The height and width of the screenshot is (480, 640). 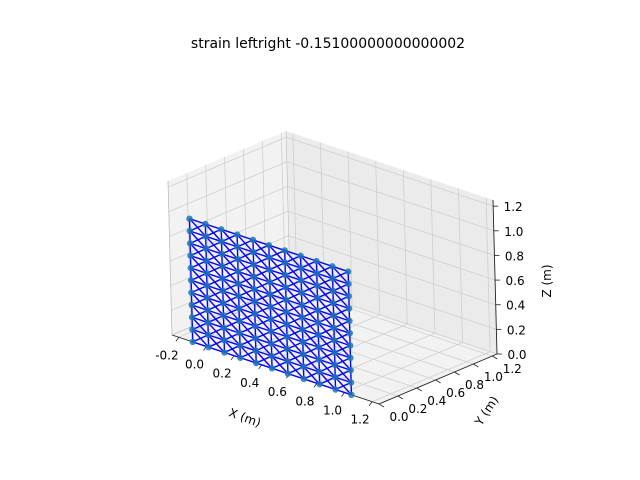 I want to click on z-tick-label: 1.2, so click(x=513, y=207).